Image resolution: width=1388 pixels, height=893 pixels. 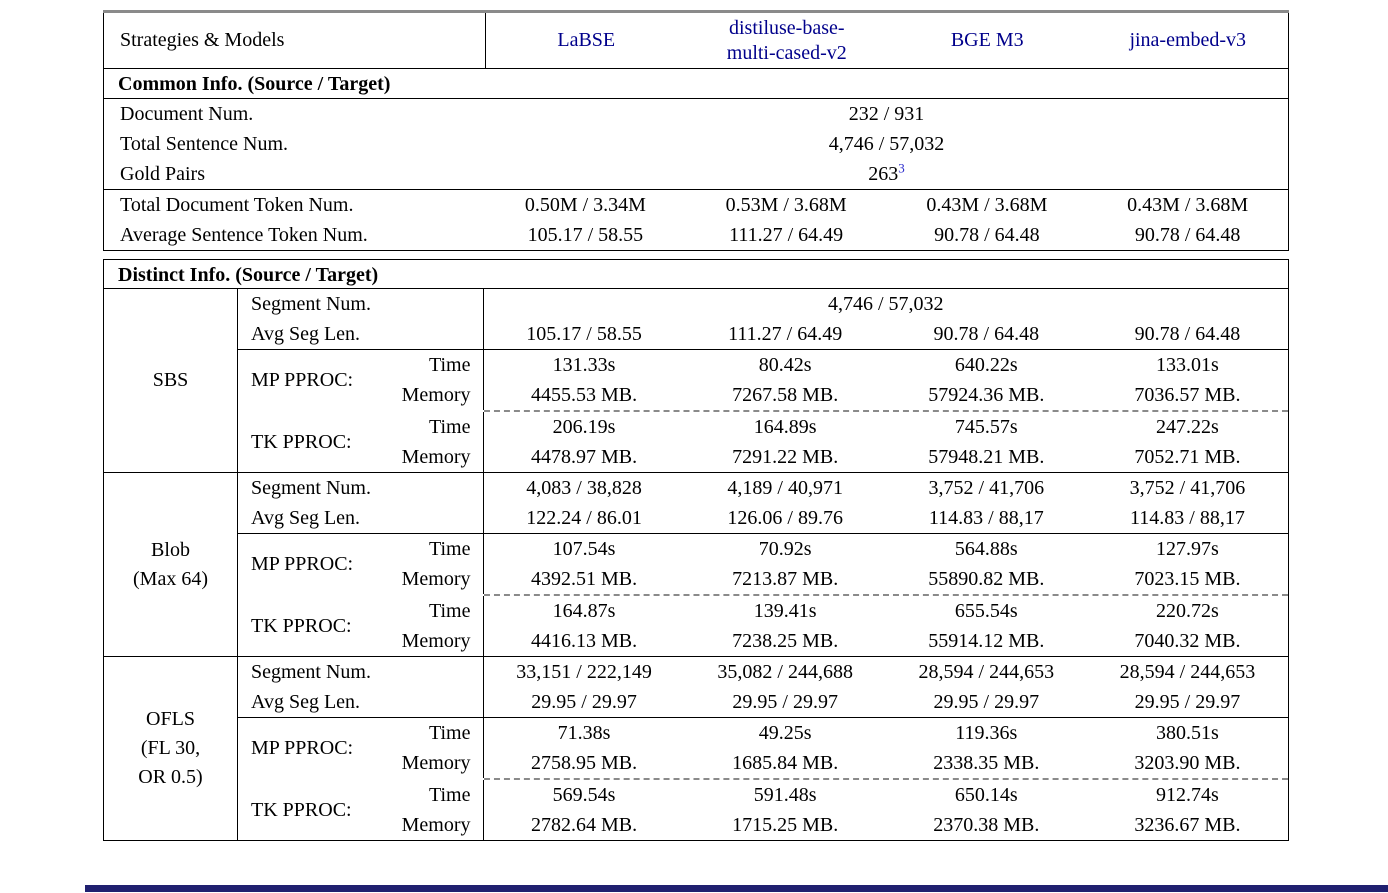 What do you see at coordinates (785, 365) in the screenshot?
I see `cell-value: 80.42s` at bounding box center [785, 365].